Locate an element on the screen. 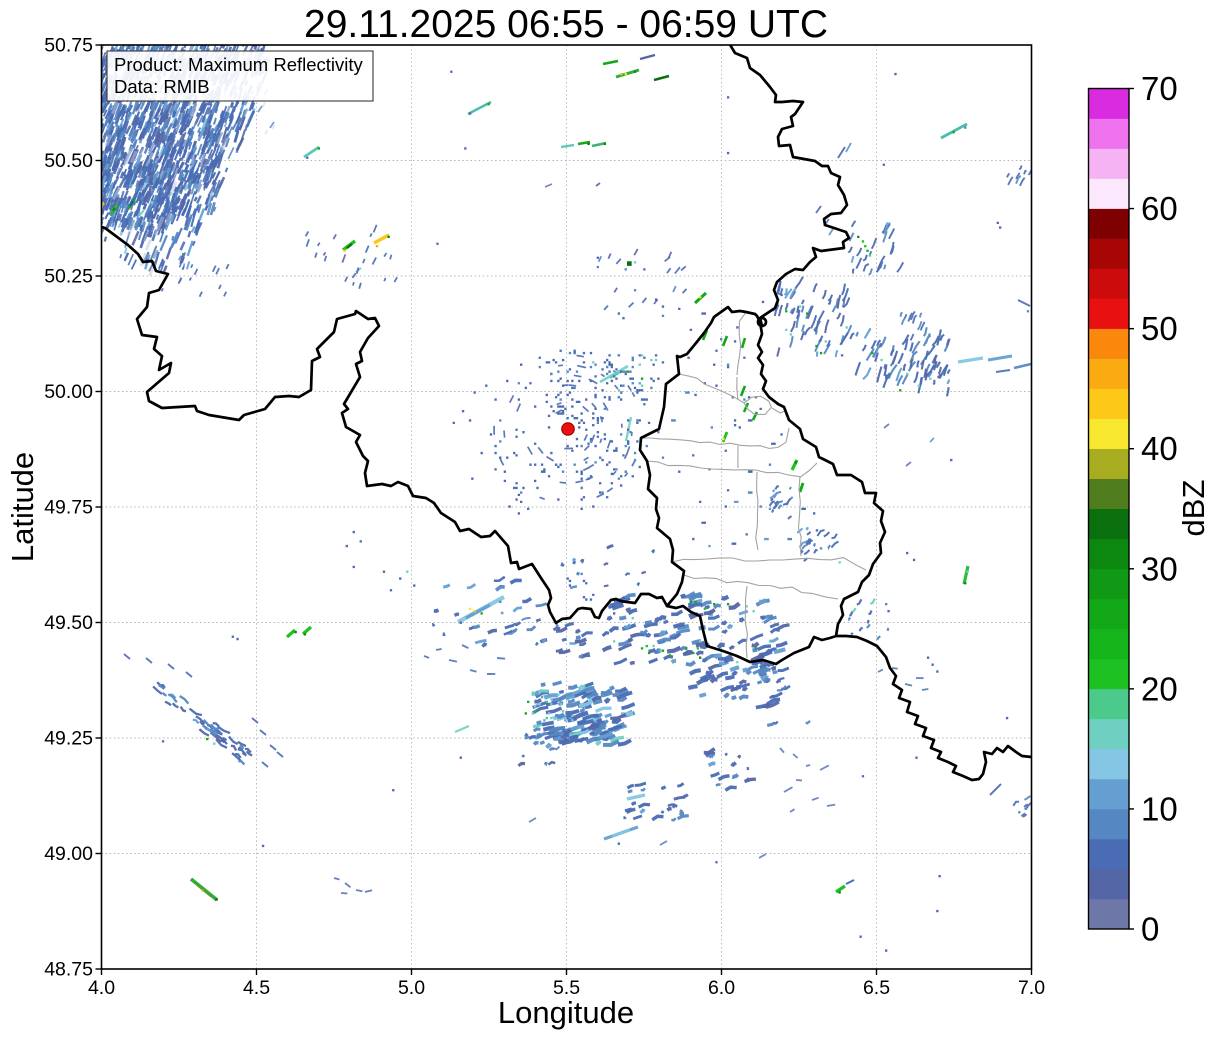  svg-text: 0 is located at coordinates (1150, 929).